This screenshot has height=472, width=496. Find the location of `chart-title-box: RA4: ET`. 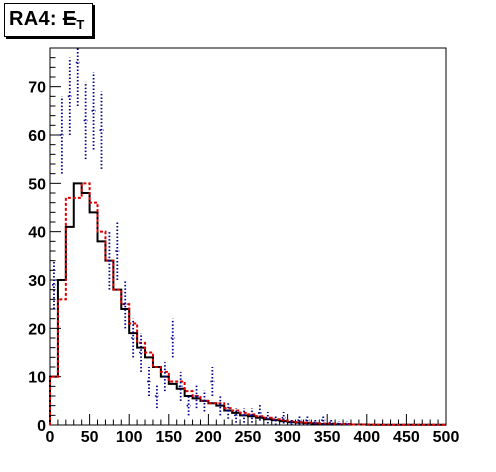

chart-title-box: RA4: ET is located at coordinates (48, 20).